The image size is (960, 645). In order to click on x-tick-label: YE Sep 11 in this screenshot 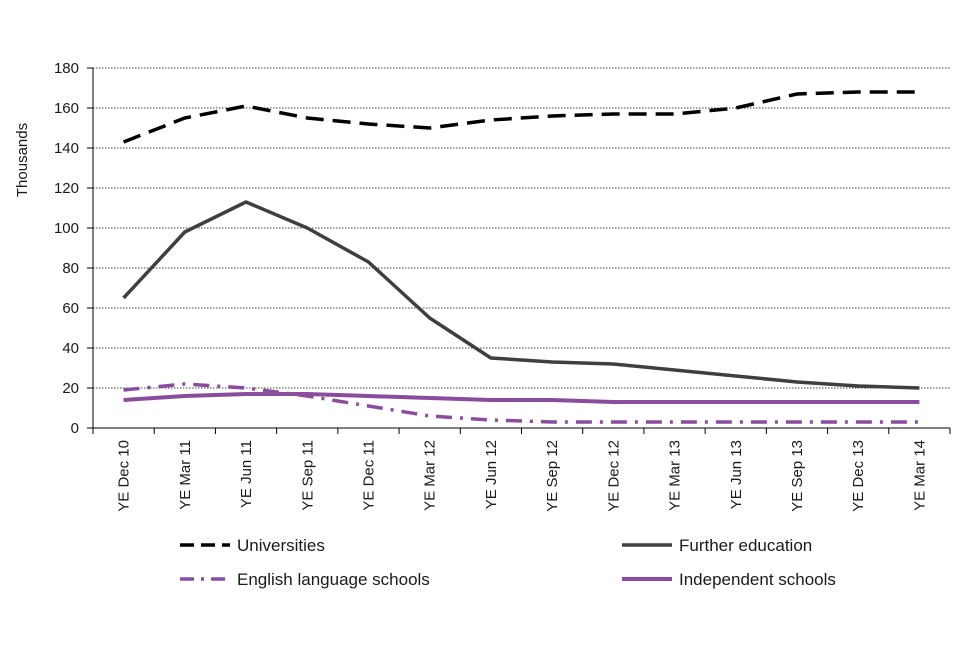, I will do `click(307, 475)`.